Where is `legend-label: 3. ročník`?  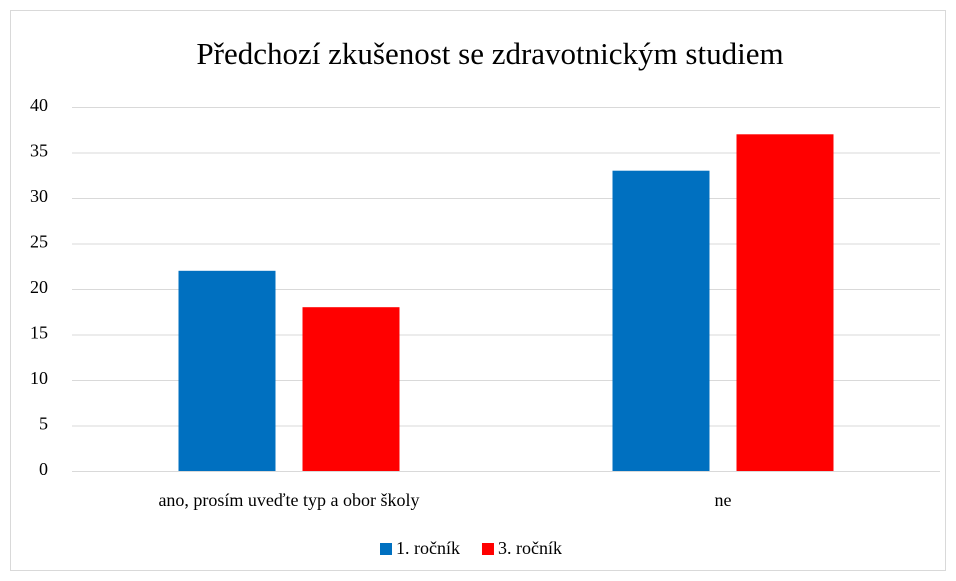
legend-label: 3. ročník is located at coordinates (530, 548).